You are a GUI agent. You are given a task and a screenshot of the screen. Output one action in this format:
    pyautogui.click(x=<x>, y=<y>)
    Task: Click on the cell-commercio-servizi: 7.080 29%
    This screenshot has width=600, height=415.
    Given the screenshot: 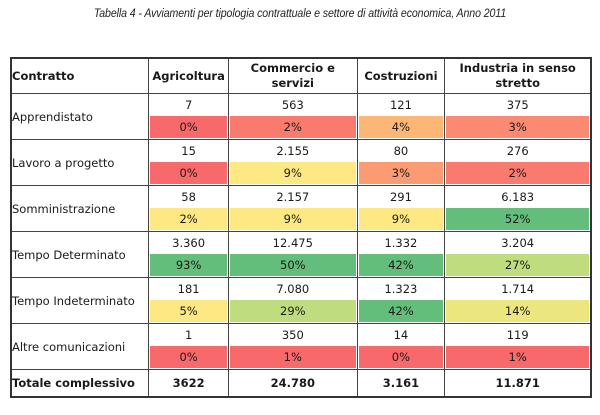 What is the action you would take?
    pyautogui.click(x=293, y=300)
    